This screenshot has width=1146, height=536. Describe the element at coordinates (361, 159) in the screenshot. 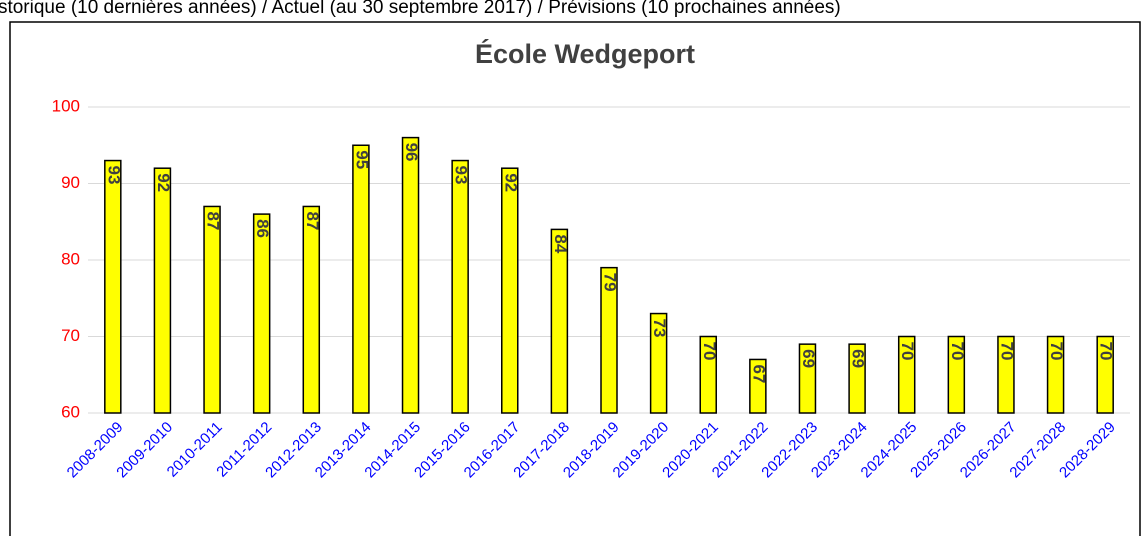

I see `value-label: 95` at that location.